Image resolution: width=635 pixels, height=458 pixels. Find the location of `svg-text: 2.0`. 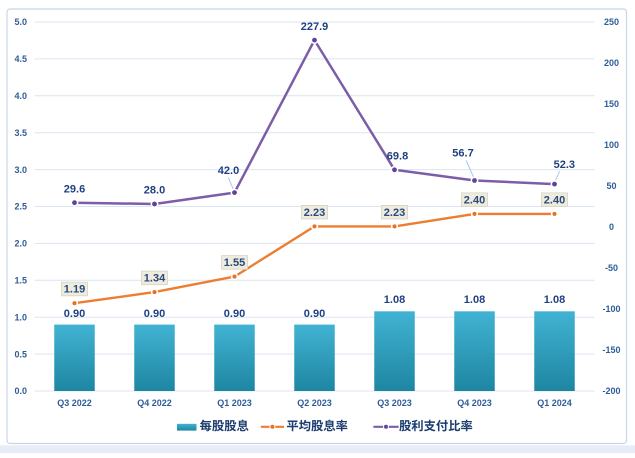

svg-text: 2.0 is located at coordinates (20, 244).